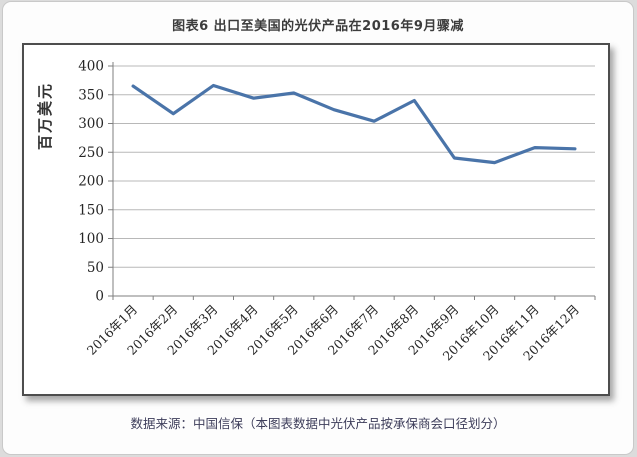 The image size is (637, 457). What do you see at coordinates (318, 26) in the screenshot?
I see `page-title: 图表6 出口至美国的光伏产品在2016年9月骤减` at bounding box center [318, 26].